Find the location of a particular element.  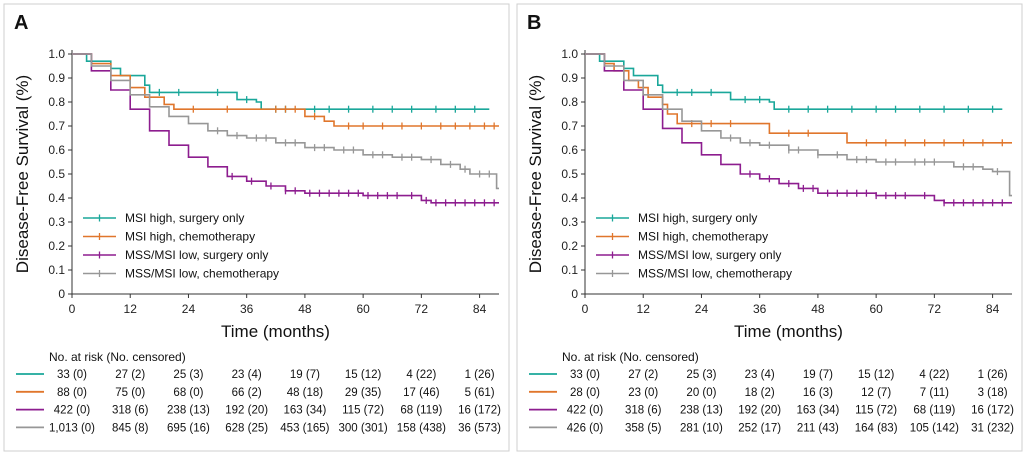

panel-a-risk-cell: 23 (4) is located at coordinates (247, 375).